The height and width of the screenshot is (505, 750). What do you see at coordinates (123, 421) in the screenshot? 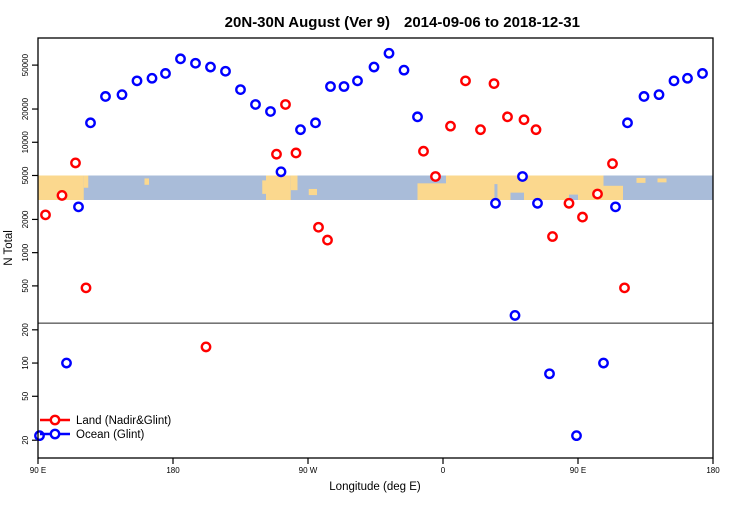
I see `legend-label-land: Land (Nadir&Glint)` at bounding box center [123, 421].